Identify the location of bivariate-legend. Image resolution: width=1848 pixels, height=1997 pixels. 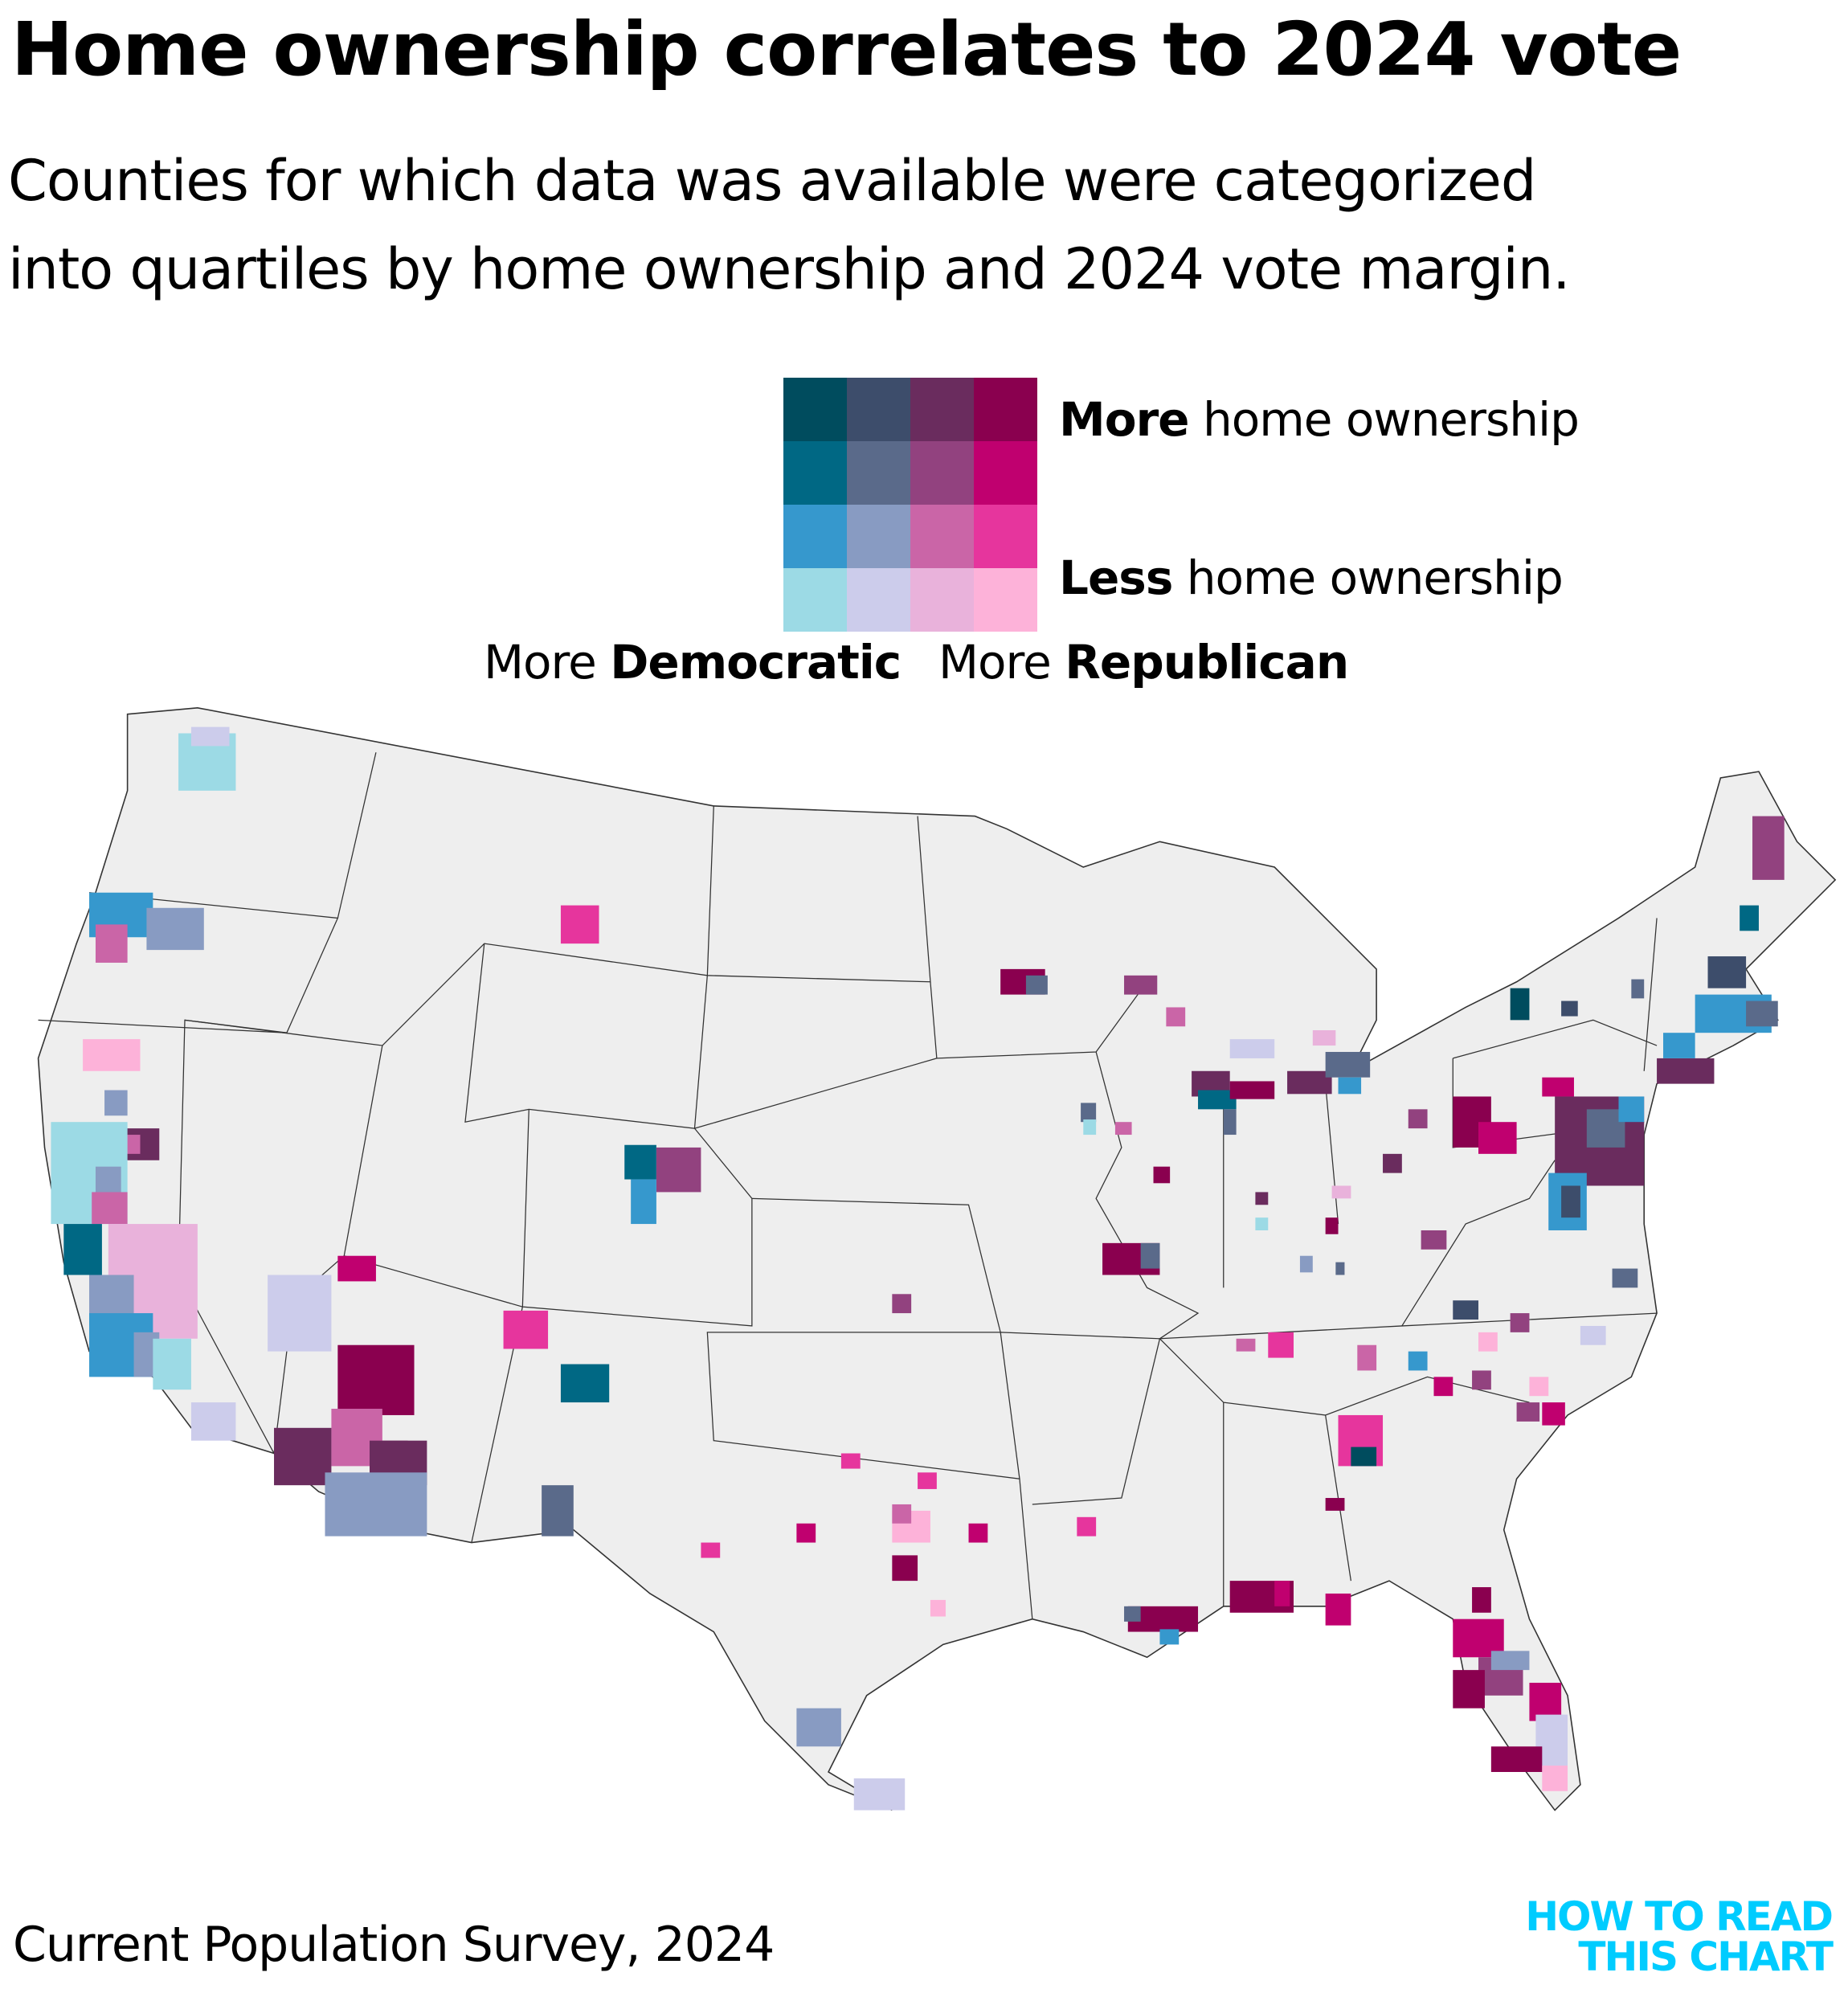
(910, 505).